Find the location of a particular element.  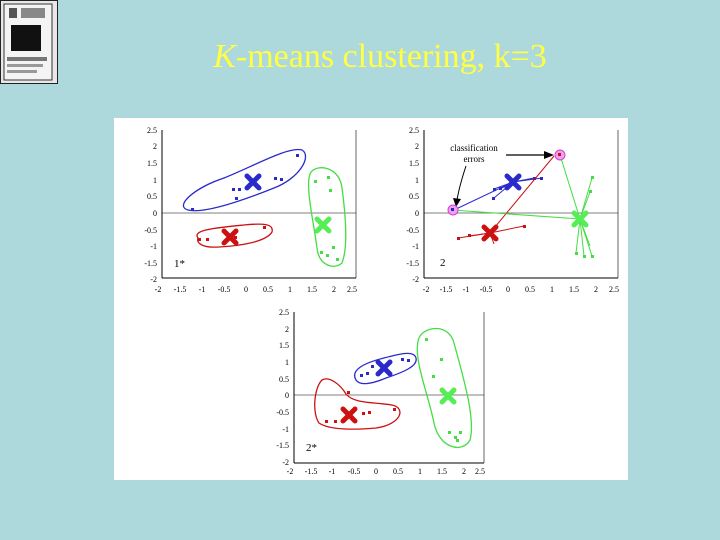

title-italic-k: K is located at coordinates (224, 56).